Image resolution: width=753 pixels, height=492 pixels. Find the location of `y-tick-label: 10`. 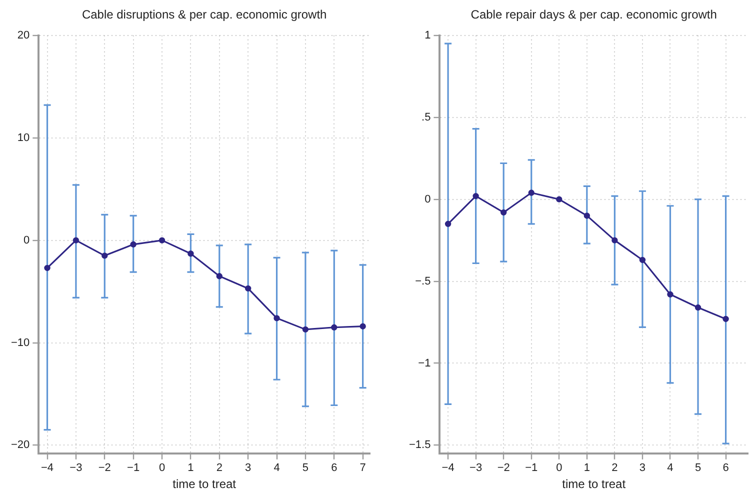

y-tick-label: 10 is located at coordinates (23, 138).